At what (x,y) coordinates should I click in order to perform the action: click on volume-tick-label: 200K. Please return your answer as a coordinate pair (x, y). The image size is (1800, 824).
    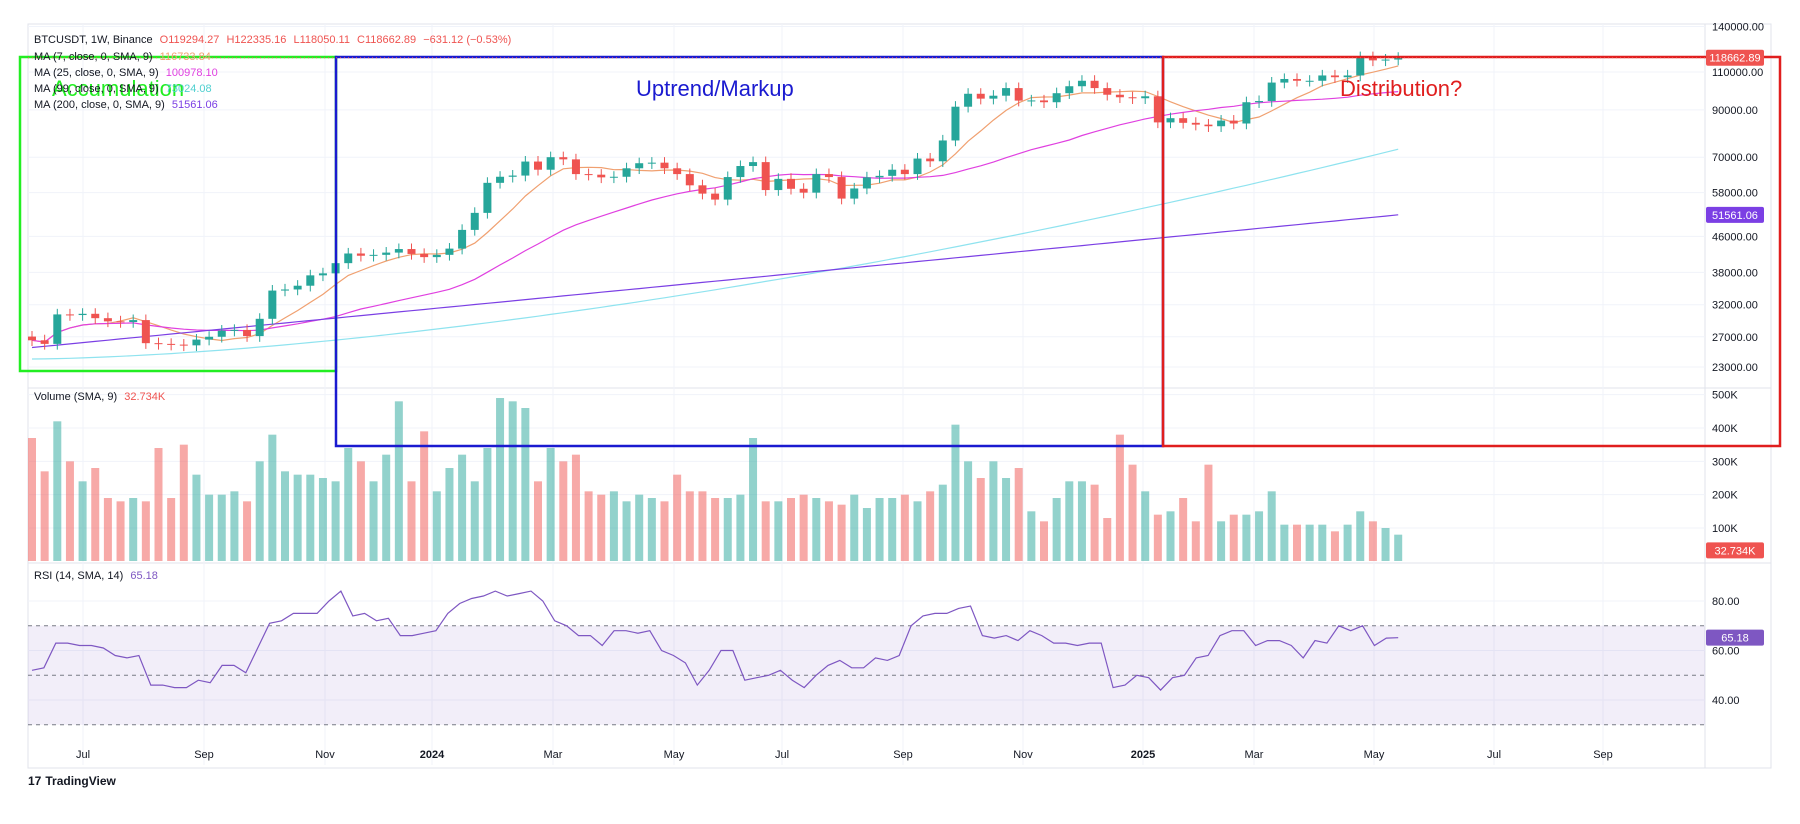
    Looking at the image, I should click on (1725, 496).